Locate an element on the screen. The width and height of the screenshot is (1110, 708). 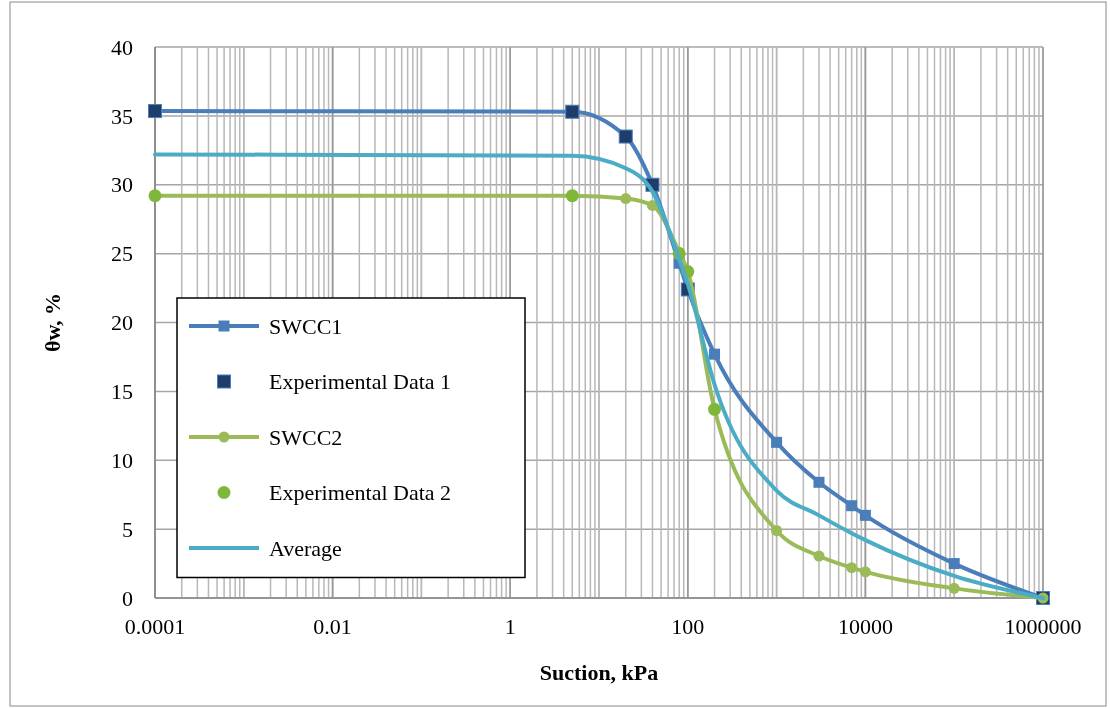
y-tick-label: 15 is located at coordinates (122, 392).